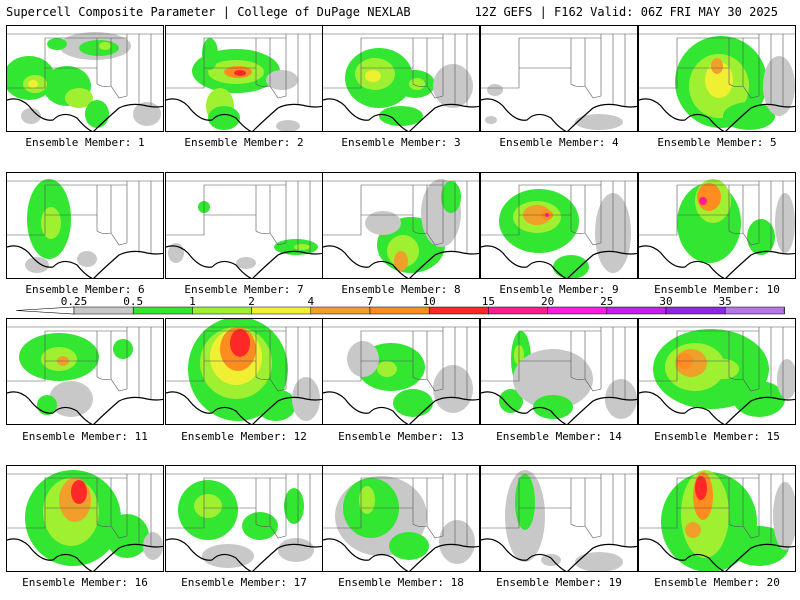  Describe the element at coordinates (725, 301) in the screenshot. I see `legend-tick-label: 35` at that location.